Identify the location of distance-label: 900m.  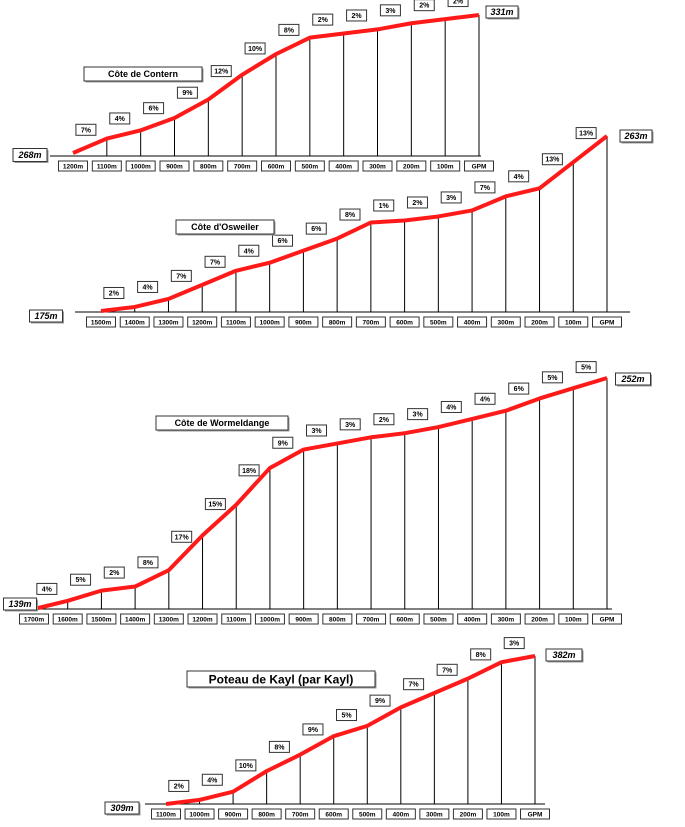
(174, 166).